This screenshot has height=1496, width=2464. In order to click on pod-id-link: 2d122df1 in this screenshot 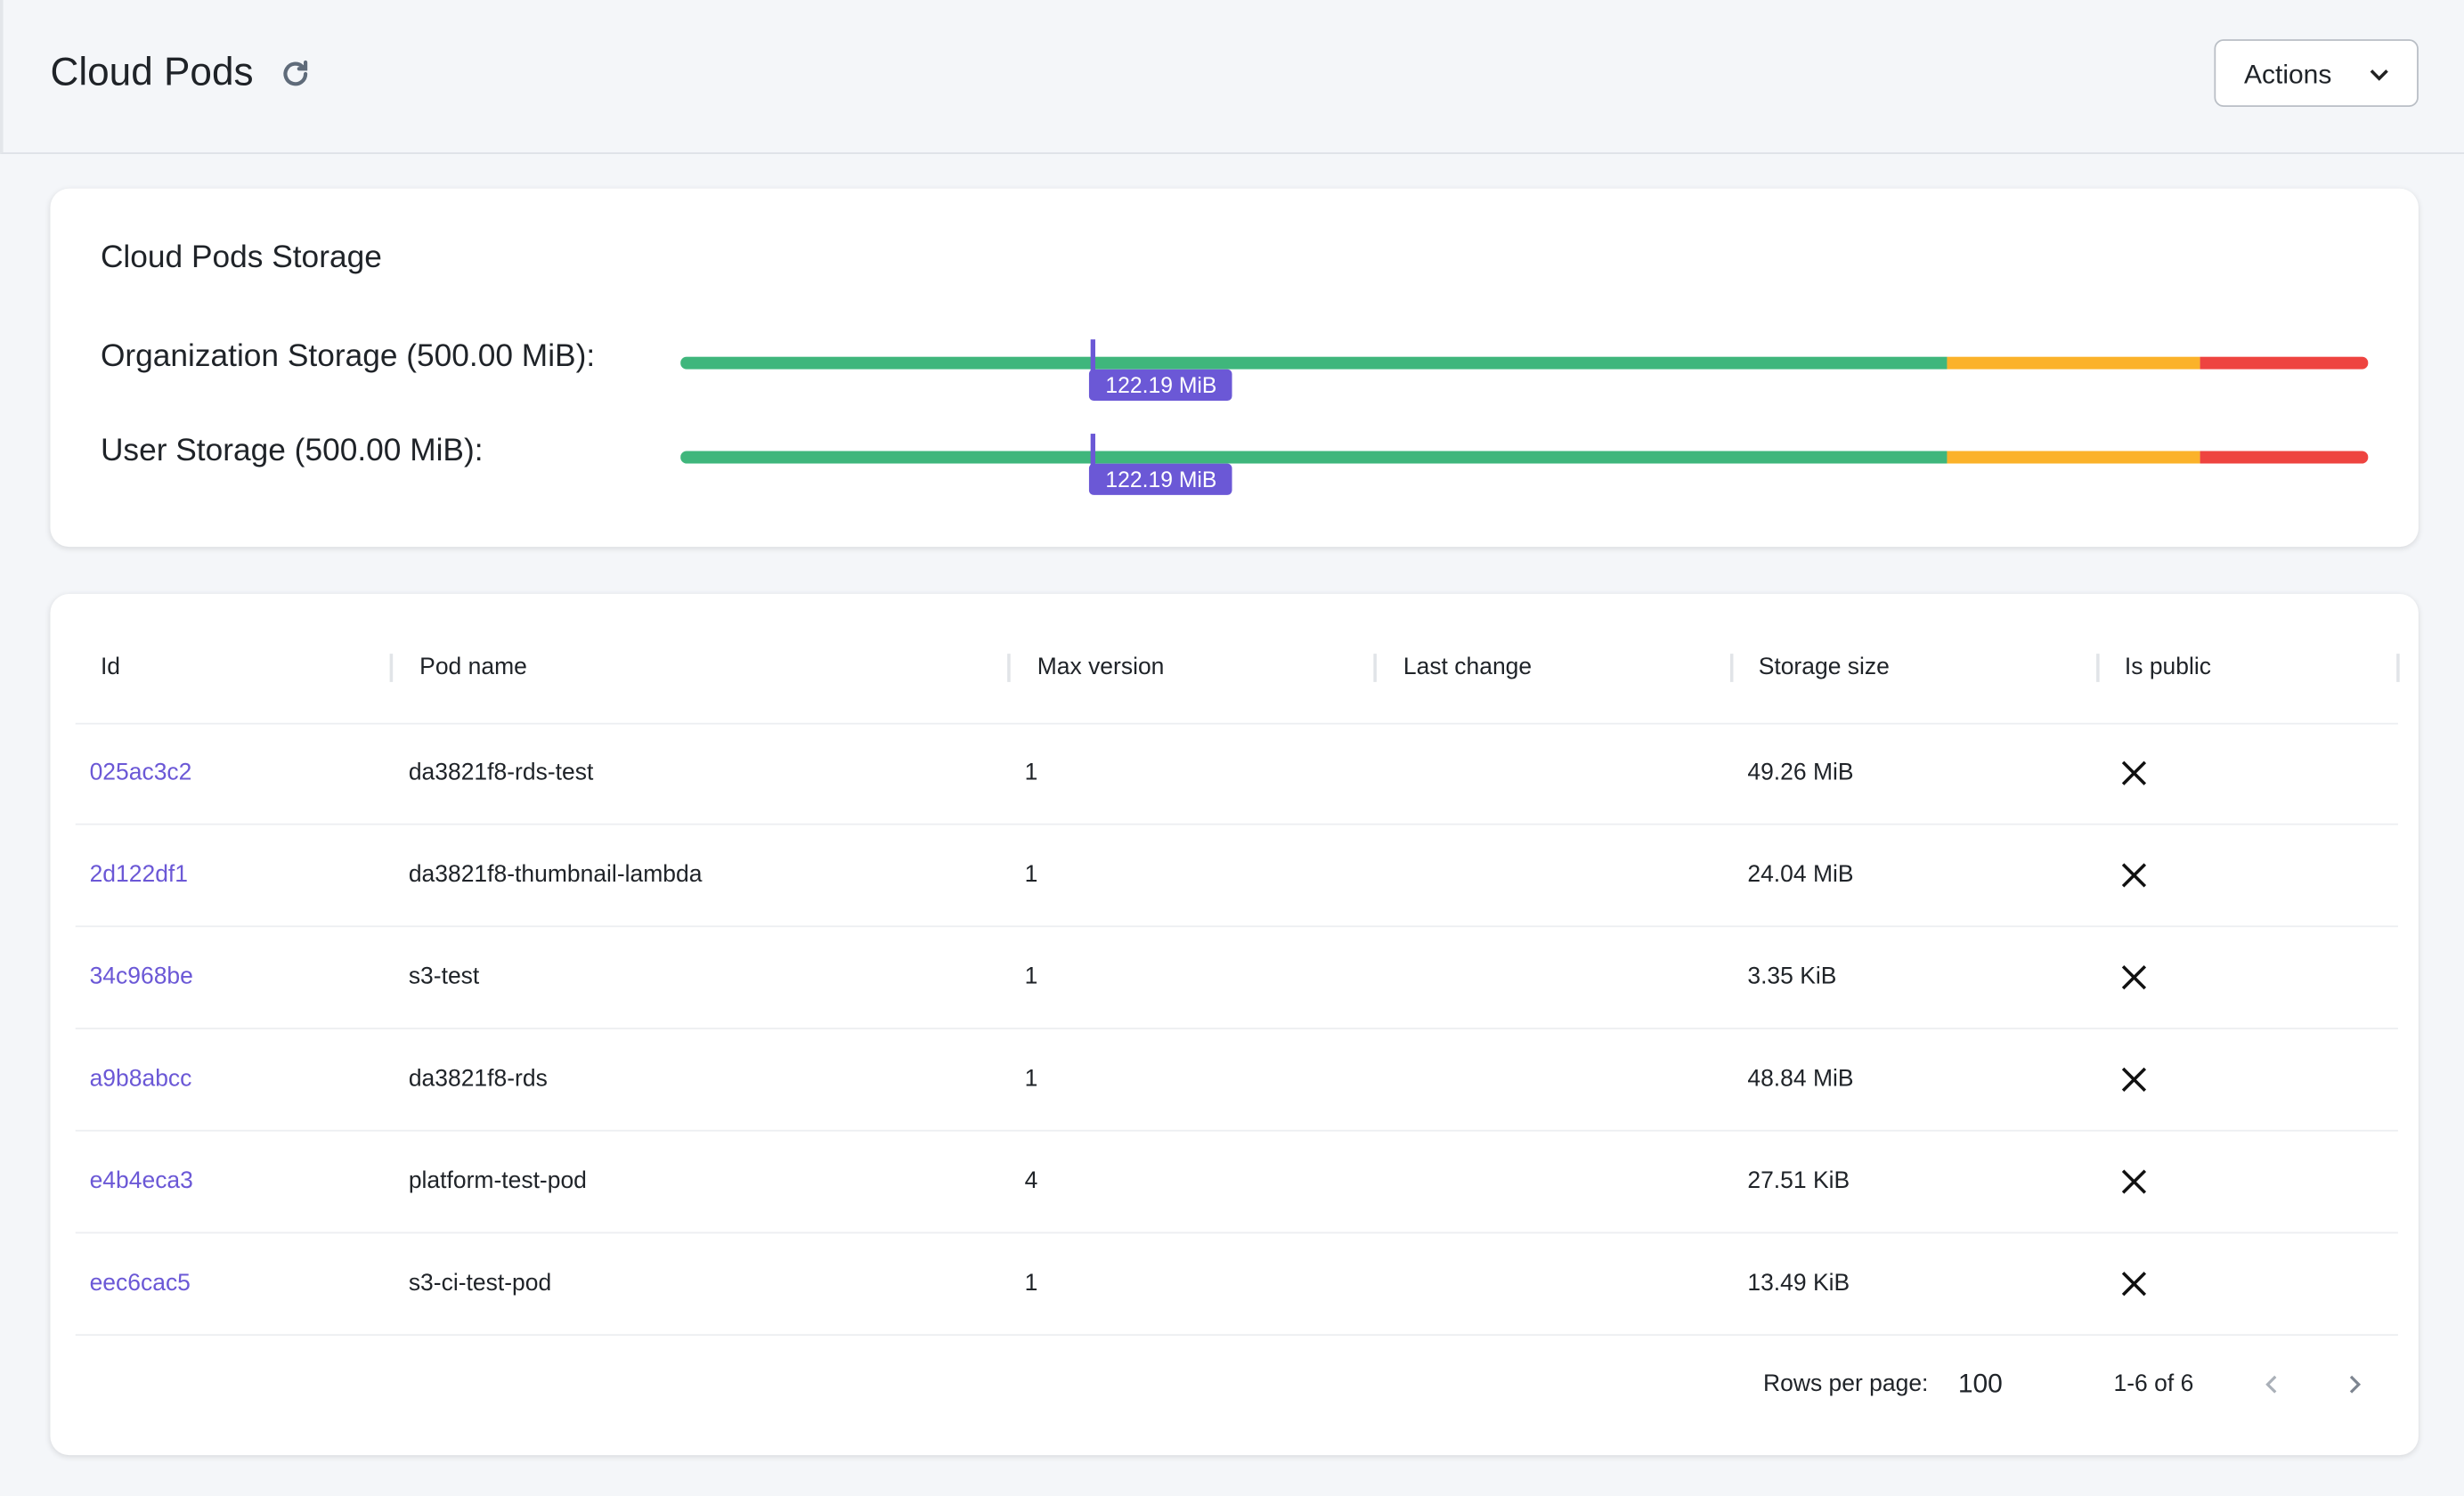, I will do `click(139, 875)`.